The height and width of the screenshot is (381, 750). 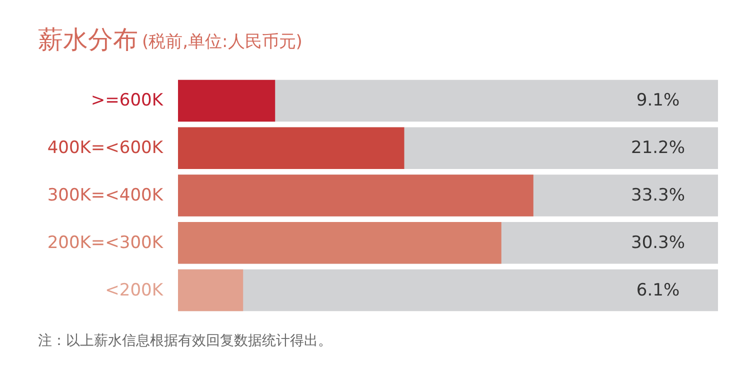 What do you see at coordinates (105, 242) in the screenshot?
I see `y-tick-label: 200K=<300K` at bounding box center [105, 242].